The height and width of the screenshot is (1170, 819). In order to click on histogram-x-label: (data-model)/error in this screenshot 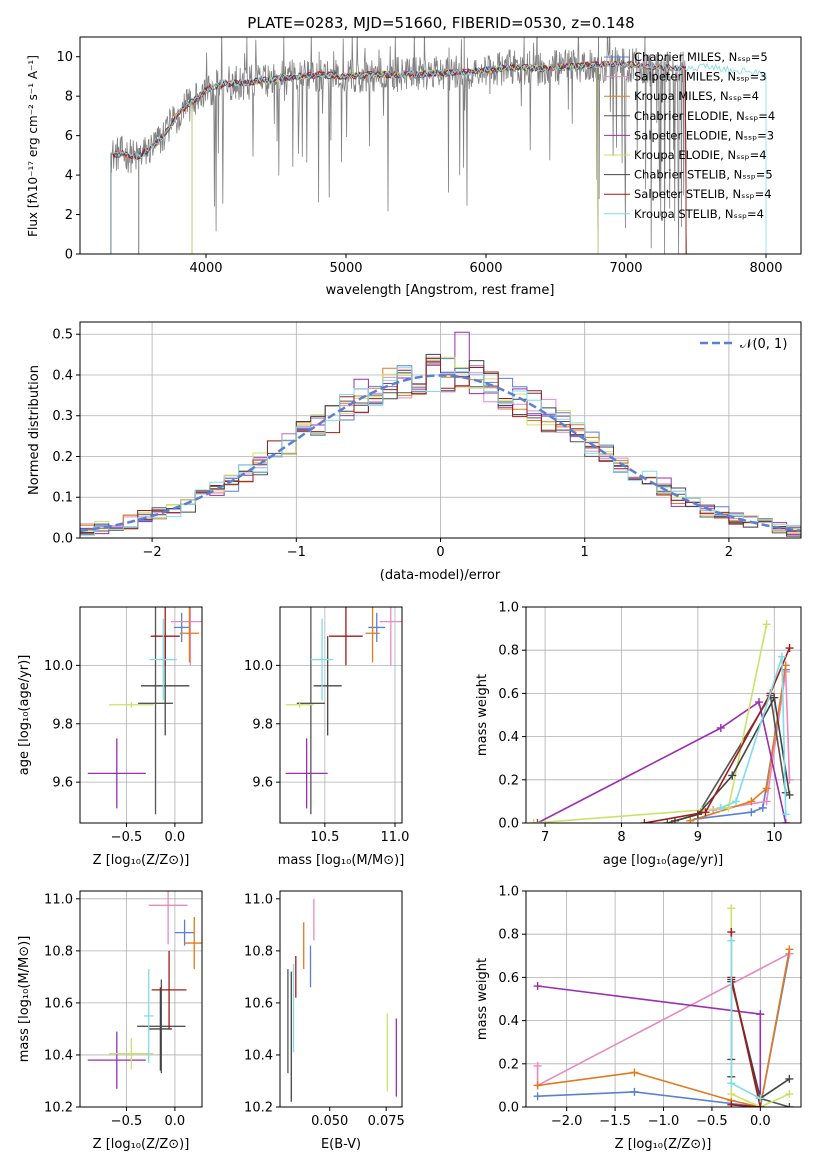, I will do `click(440, 575)`.